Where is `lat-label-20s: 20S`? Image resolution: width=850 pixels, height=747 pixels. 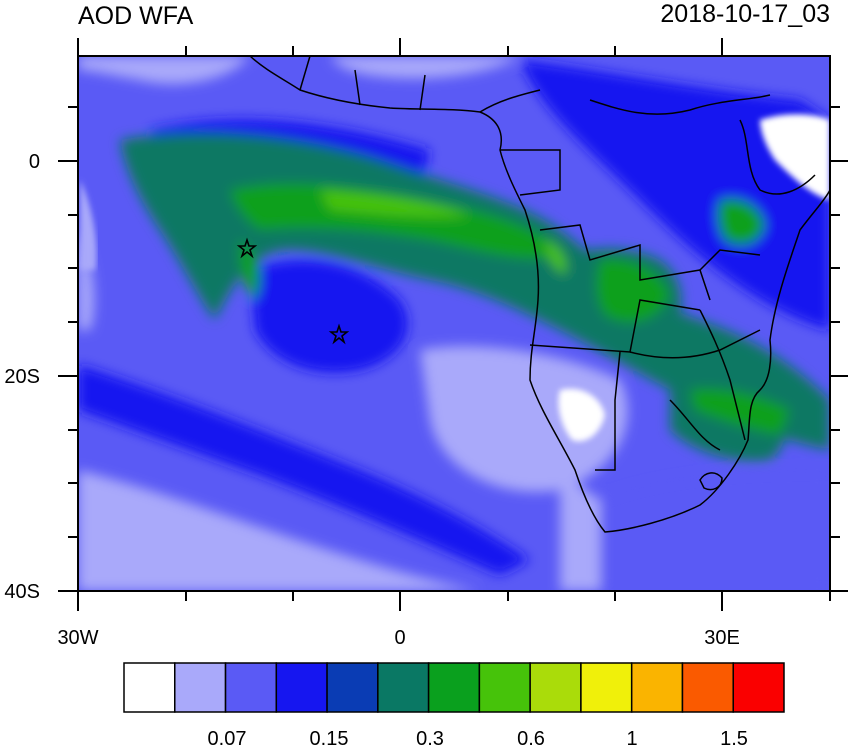
lat-label-20s: 20S is located at coordinates (22, 377).